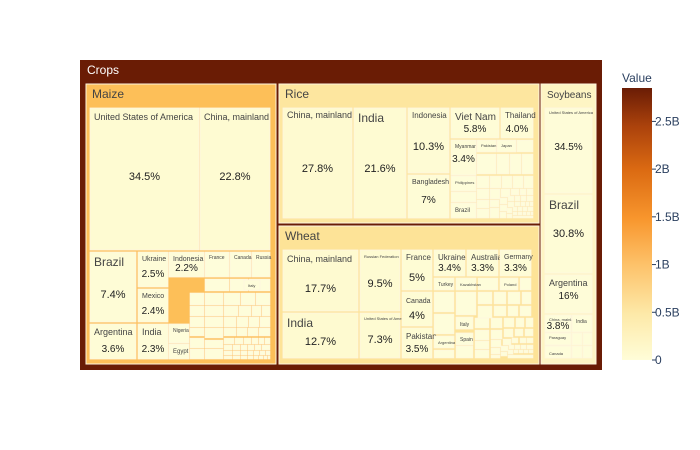 Image resolution: width=700 pixels, height=450 pixels. What do you see at coordinates (320, 335) in the screenshot?
I see `tile-wheat-india` at bounding box center [320, 335].